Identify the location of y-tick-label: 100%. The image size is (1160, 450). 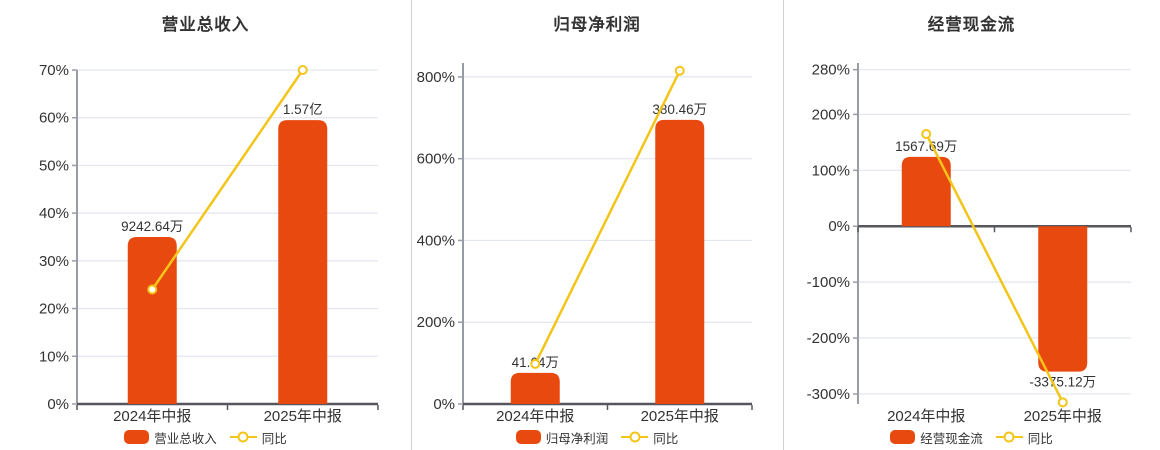
(831, 170).